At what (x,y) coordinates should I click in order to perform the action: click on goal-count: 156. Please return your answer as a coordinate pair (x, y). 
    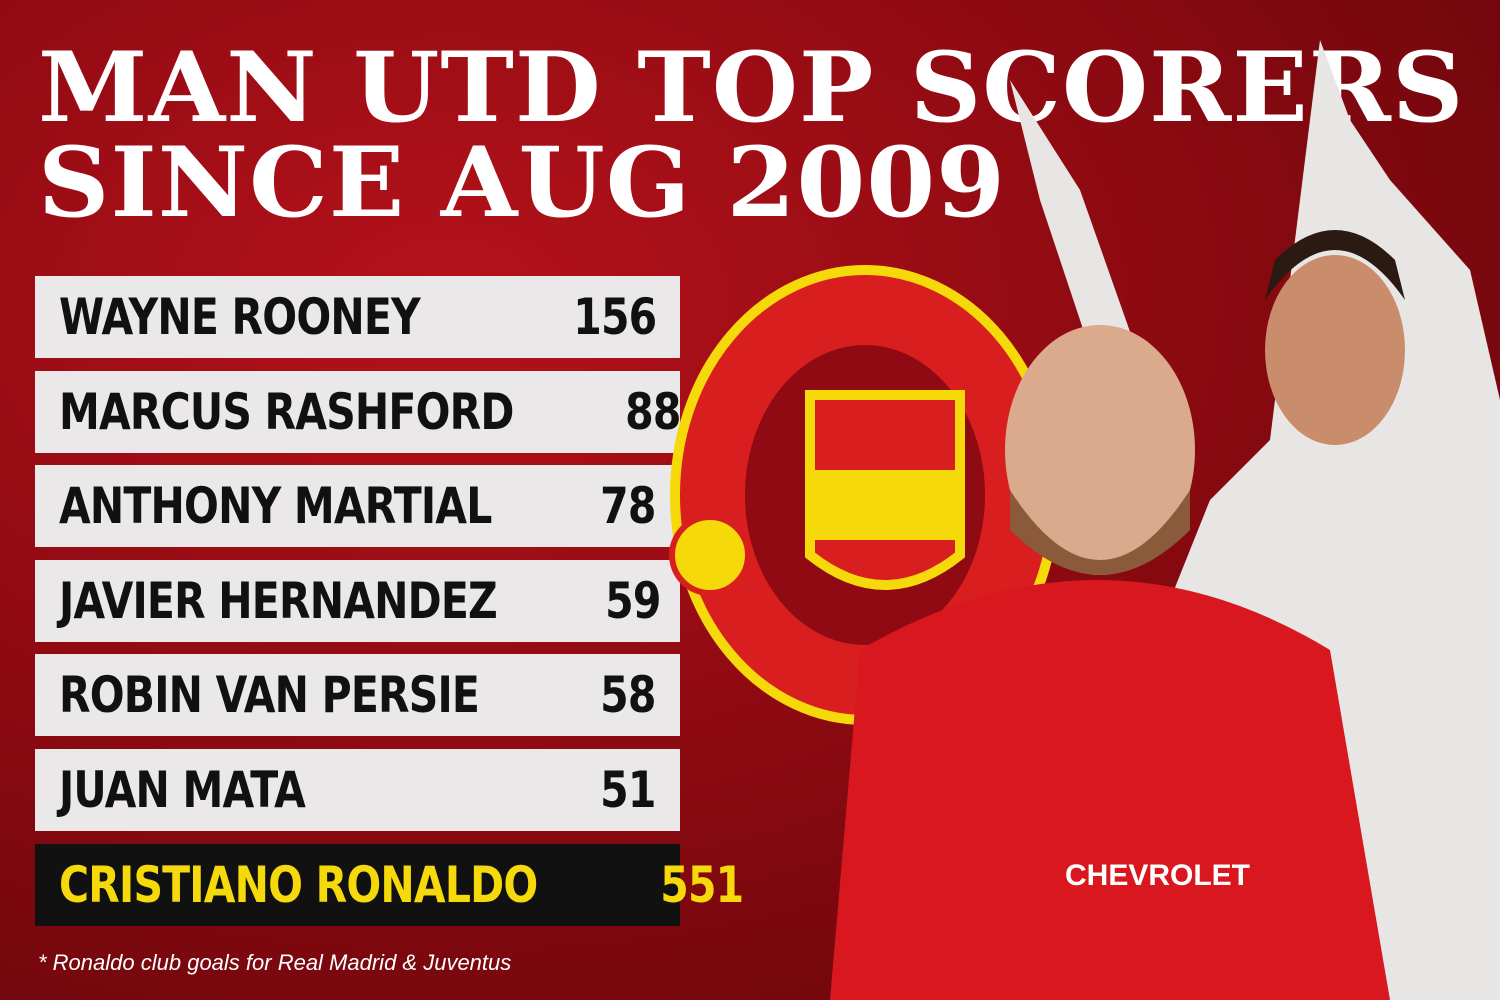
    Looking at the image, I should click on (614, 317).